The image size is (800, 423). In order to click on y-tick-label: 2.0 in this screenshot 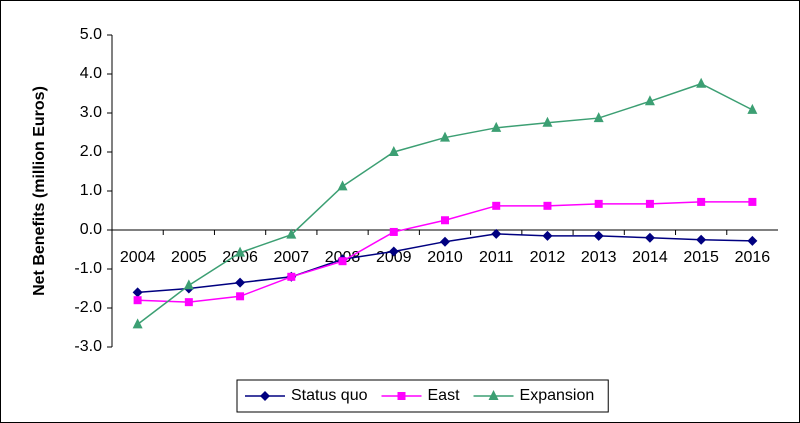, I will do `click(91, 151)`.